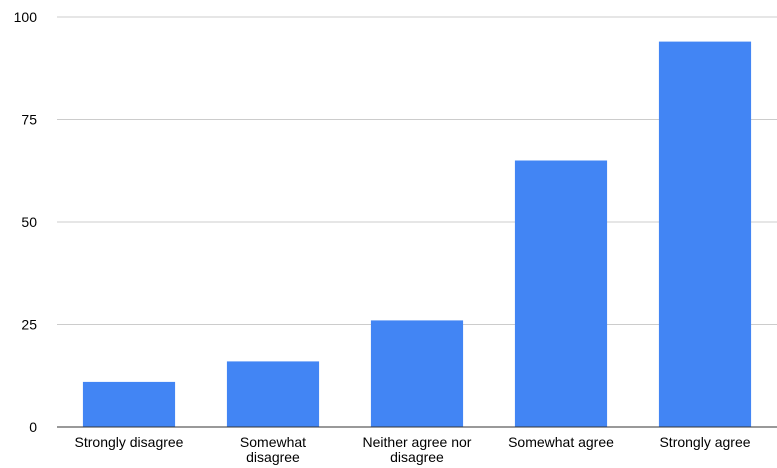 The height and width of the screenshot is (468, 777). I want to click on x-tick-label: Strongly agree, so click(704, 442).